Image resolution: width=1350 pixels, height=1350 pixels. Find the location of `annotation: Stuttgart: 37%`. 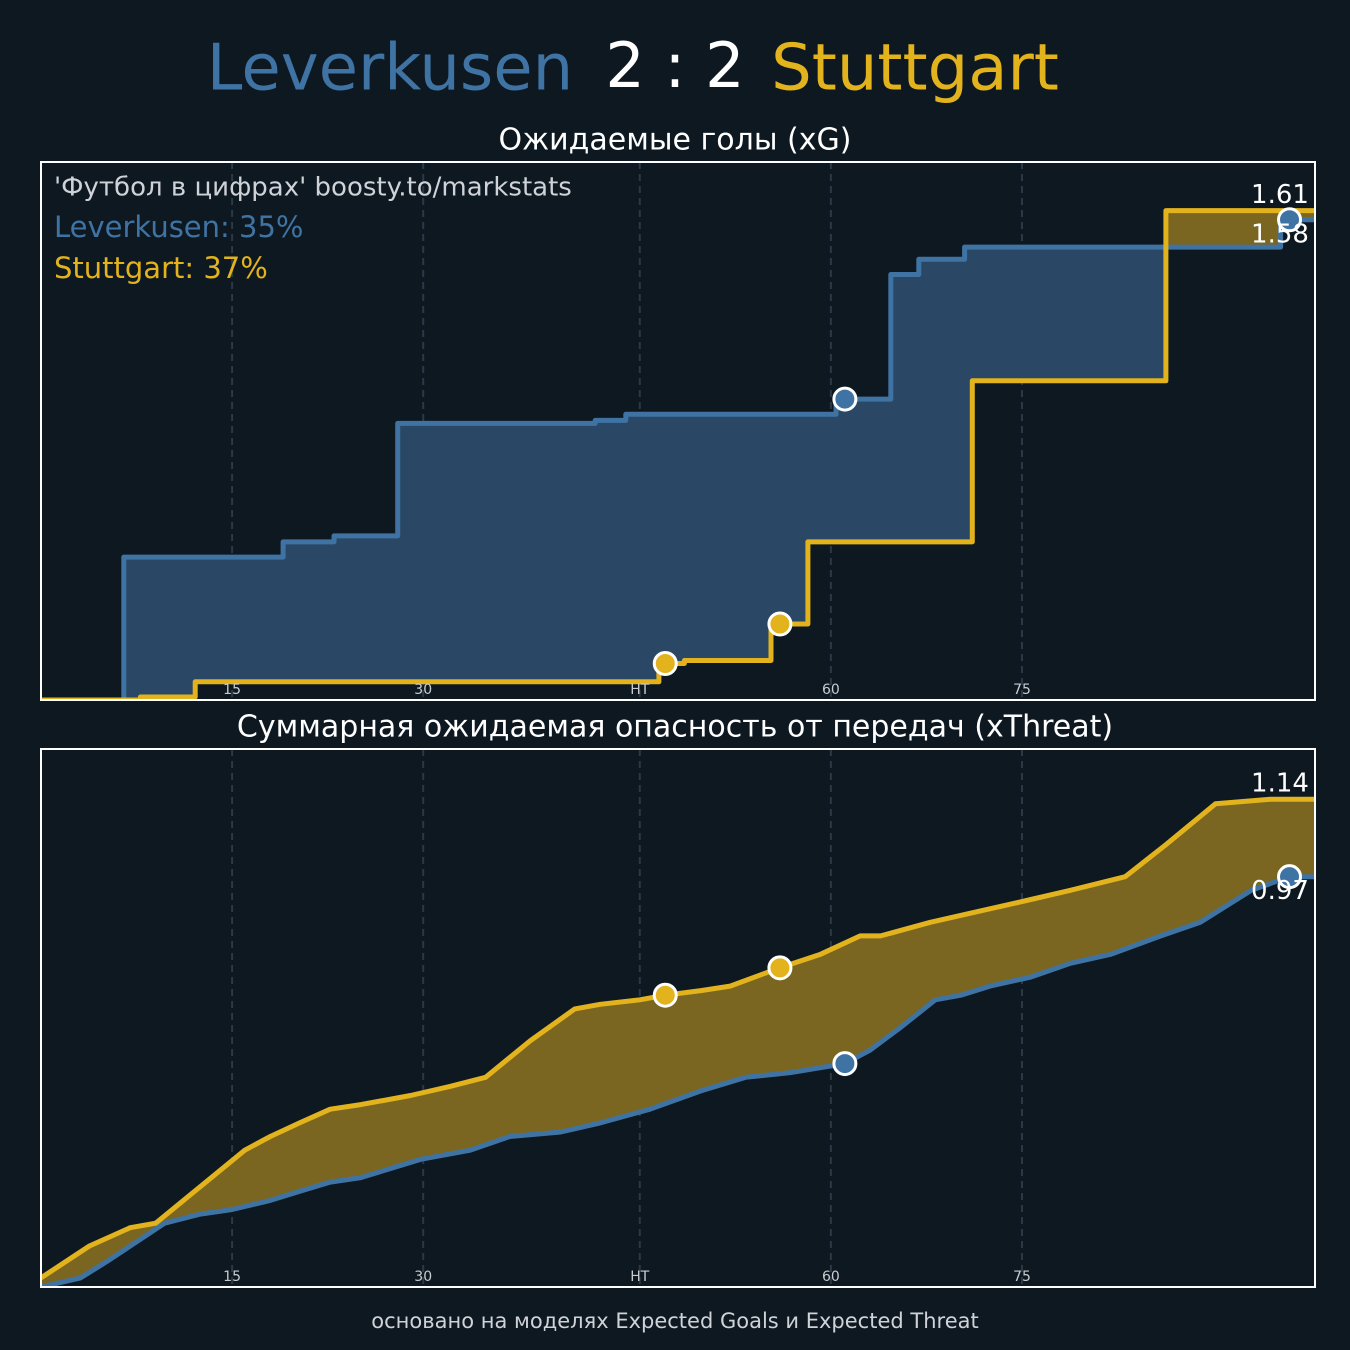

annotation: Stuttgart: 37% is located at coordinates (161, 268).